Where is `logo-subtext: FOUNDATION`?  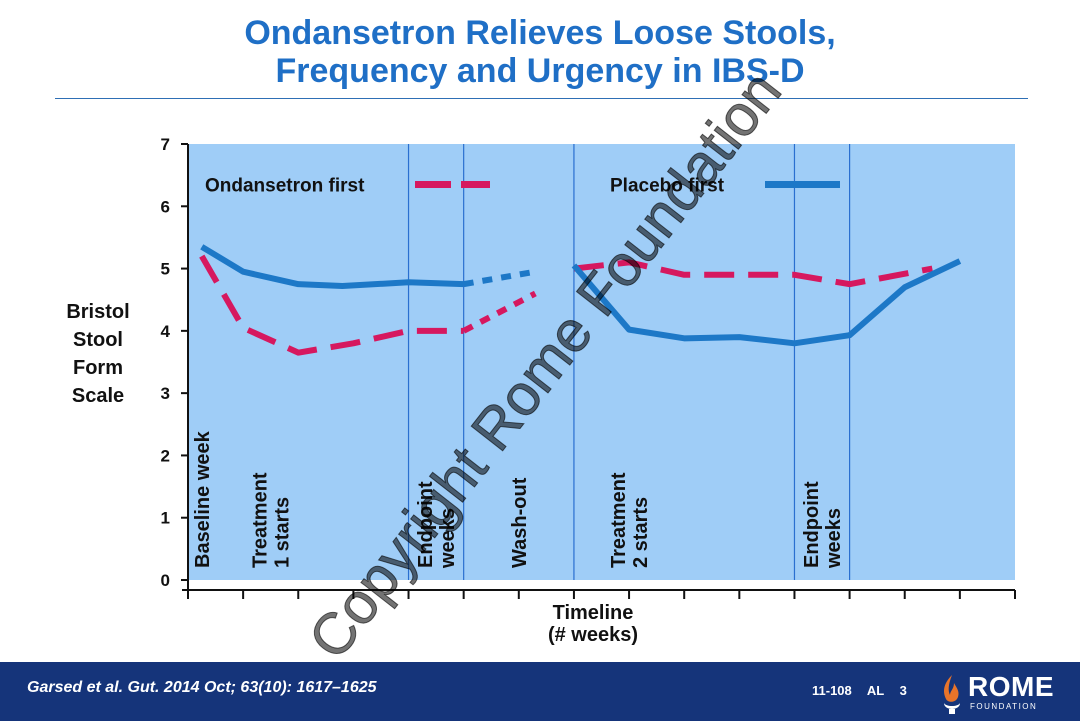
logo-subtext: FOUNDATION is located at coordinates (1004, 706).